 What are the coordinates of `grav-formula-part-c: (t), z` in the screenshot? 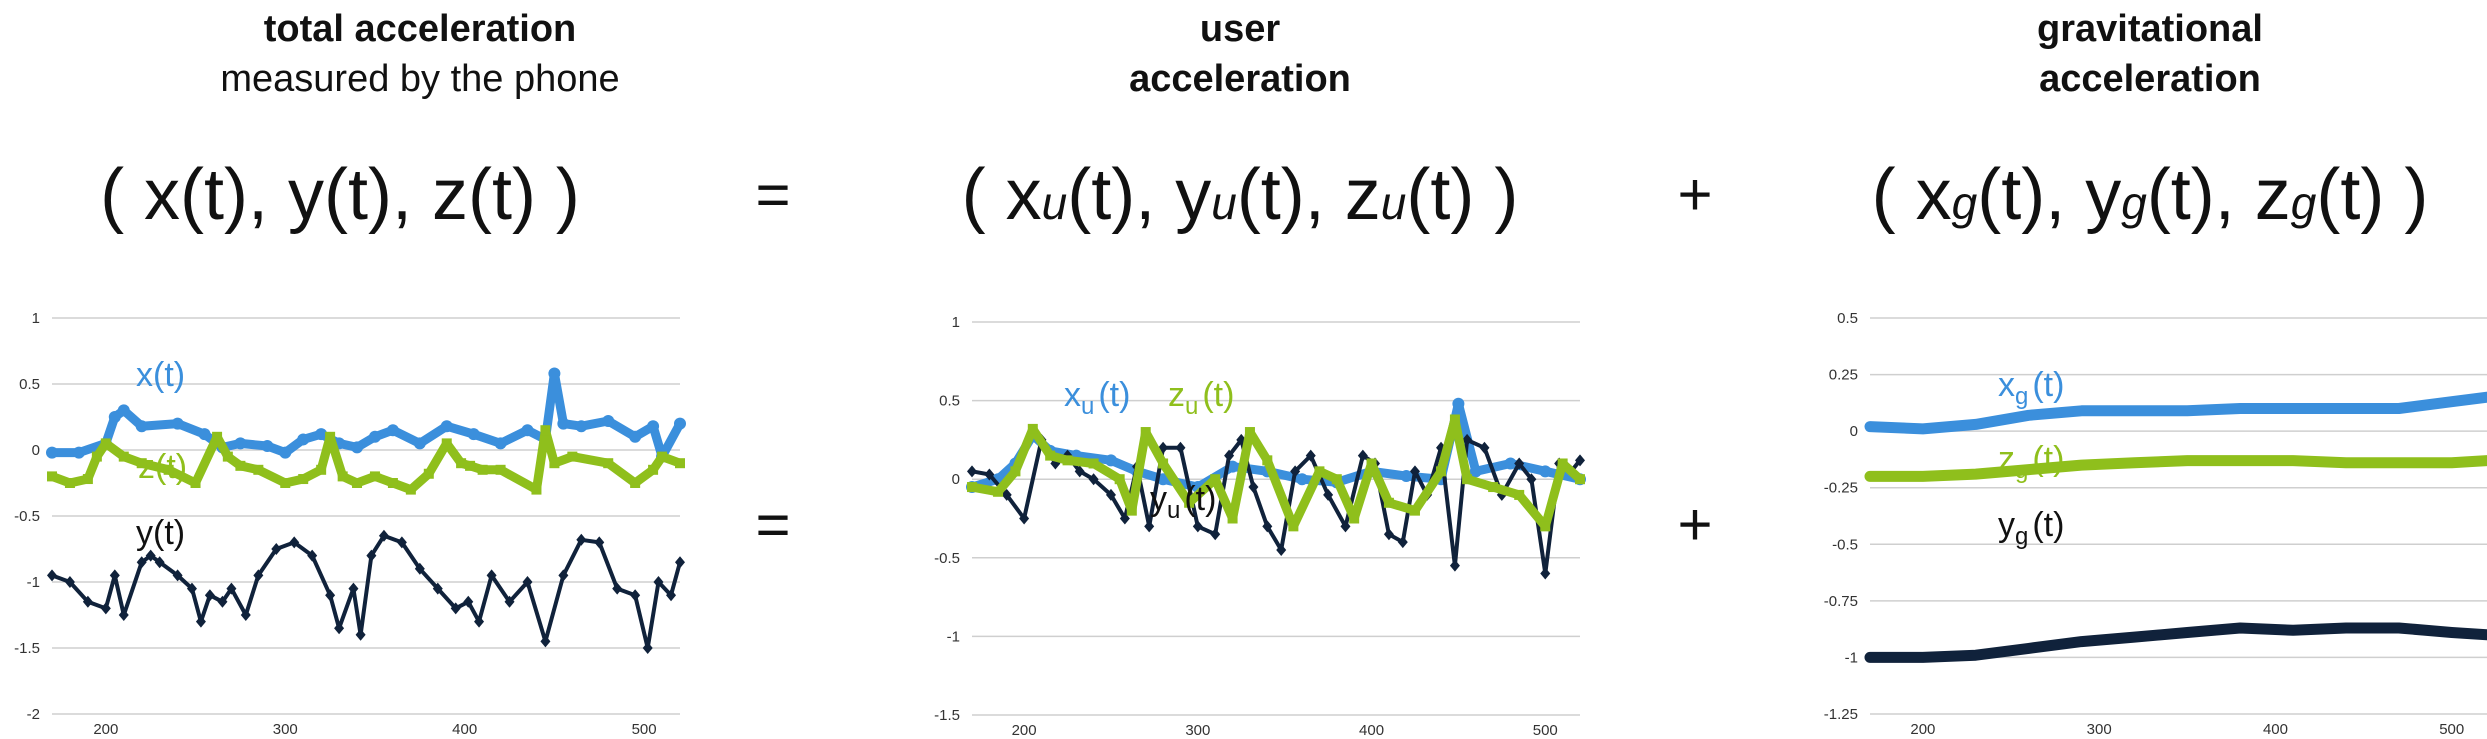 It's located at (2218, 195).